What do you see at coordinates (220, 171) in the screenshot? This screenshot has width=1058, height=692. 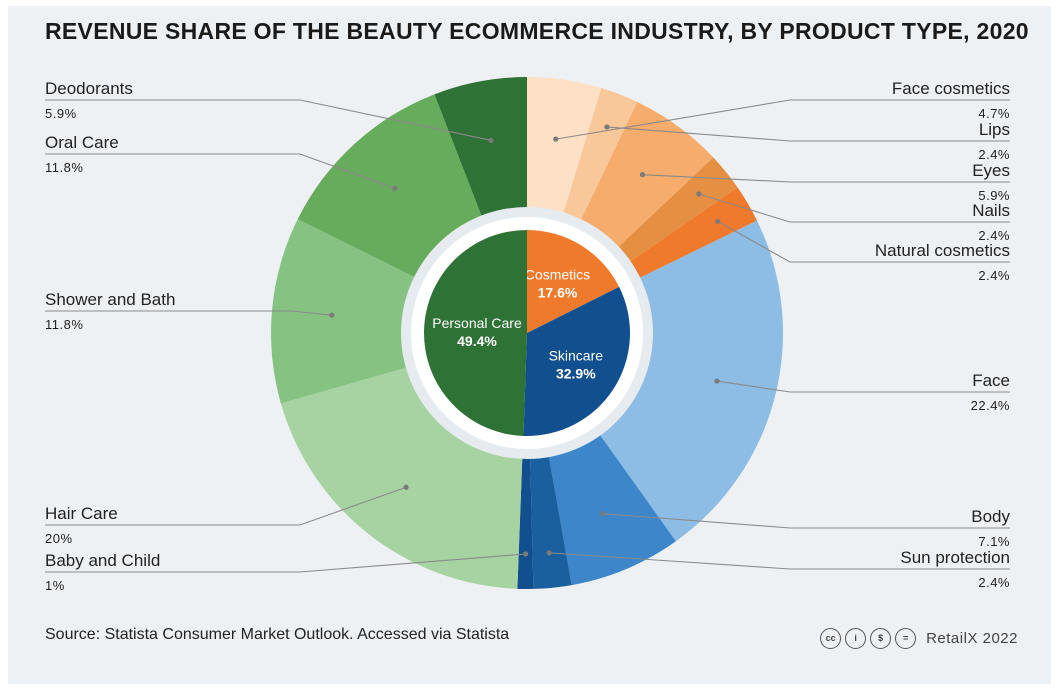 I see `leader-line-oral-care` at bounding box center [220, 171].